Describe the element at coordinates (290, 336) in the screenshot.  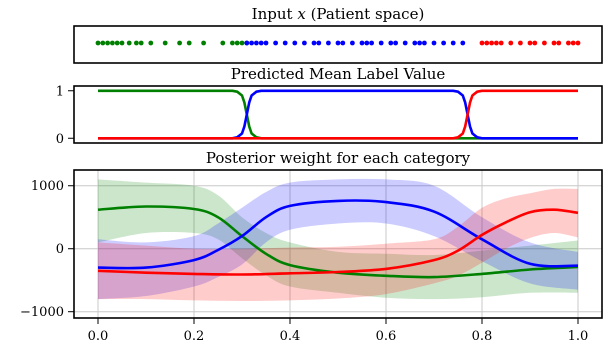
I see `xtick-label: 0.4` at that location.